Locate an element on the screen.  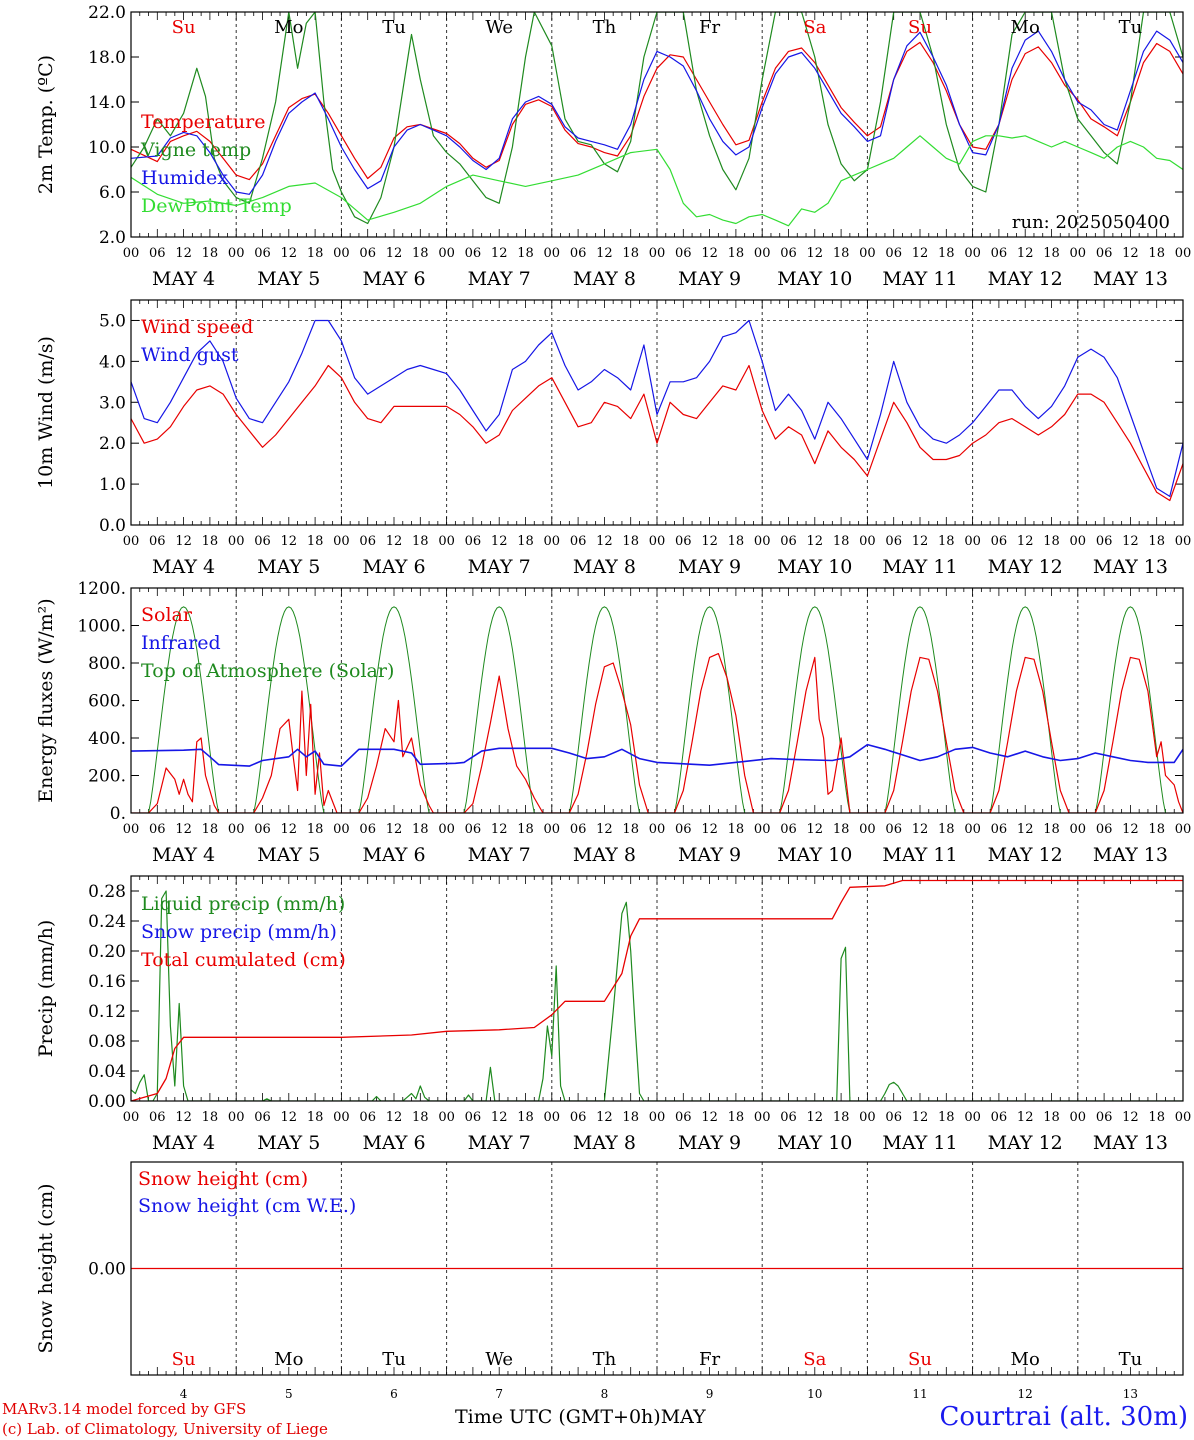
run-annotation: run: 2025050400 is located at coordinates (1091, 222).